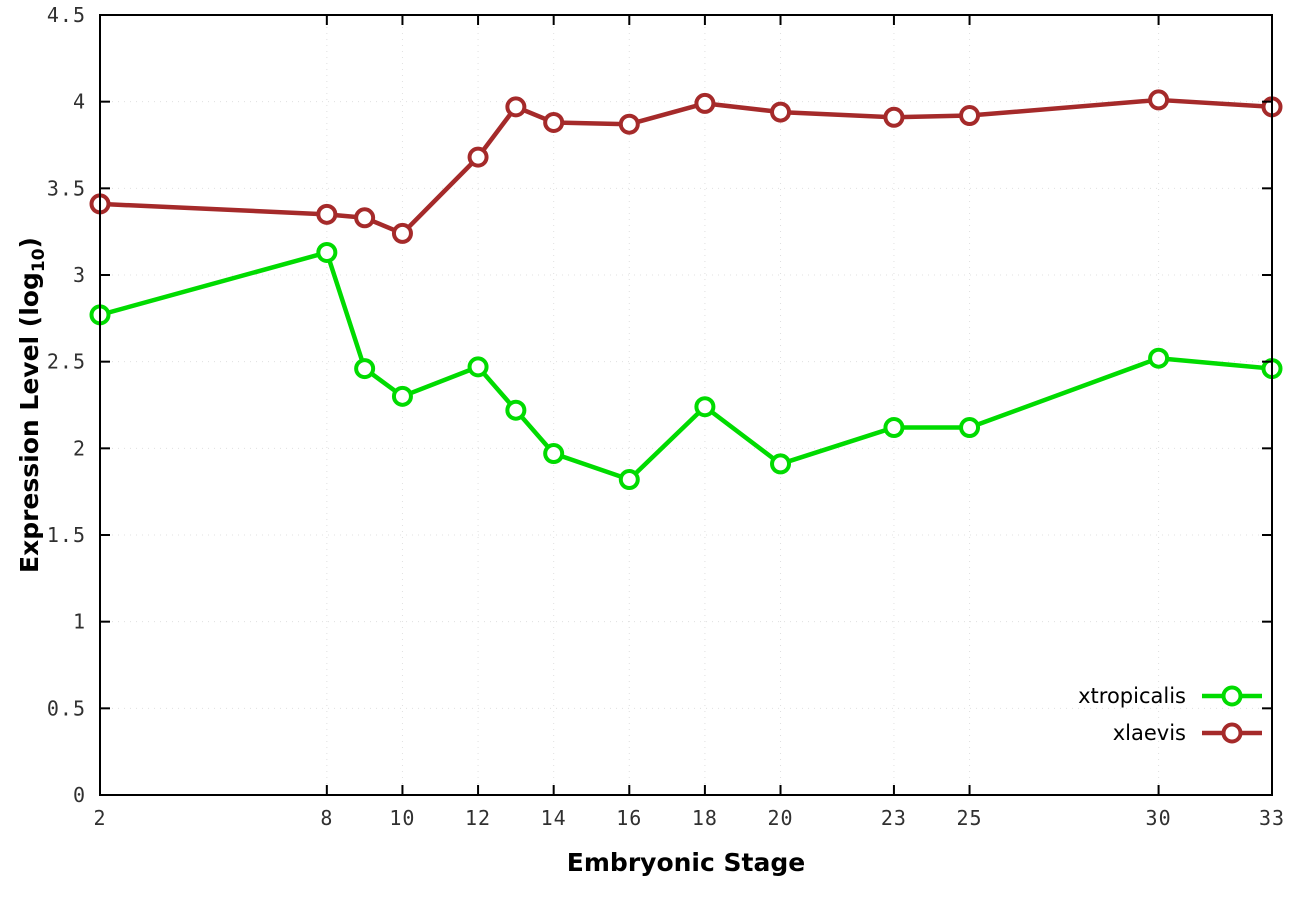 The width and height of the screenshot is (1296, 907). What do you see at coordinates (66, 405) in the screenshot?
I see `y-tick-labels: 0 0.5 1 1.5 2 2.5 3 3.5 4 4.5` at bounding box center [66, 405].